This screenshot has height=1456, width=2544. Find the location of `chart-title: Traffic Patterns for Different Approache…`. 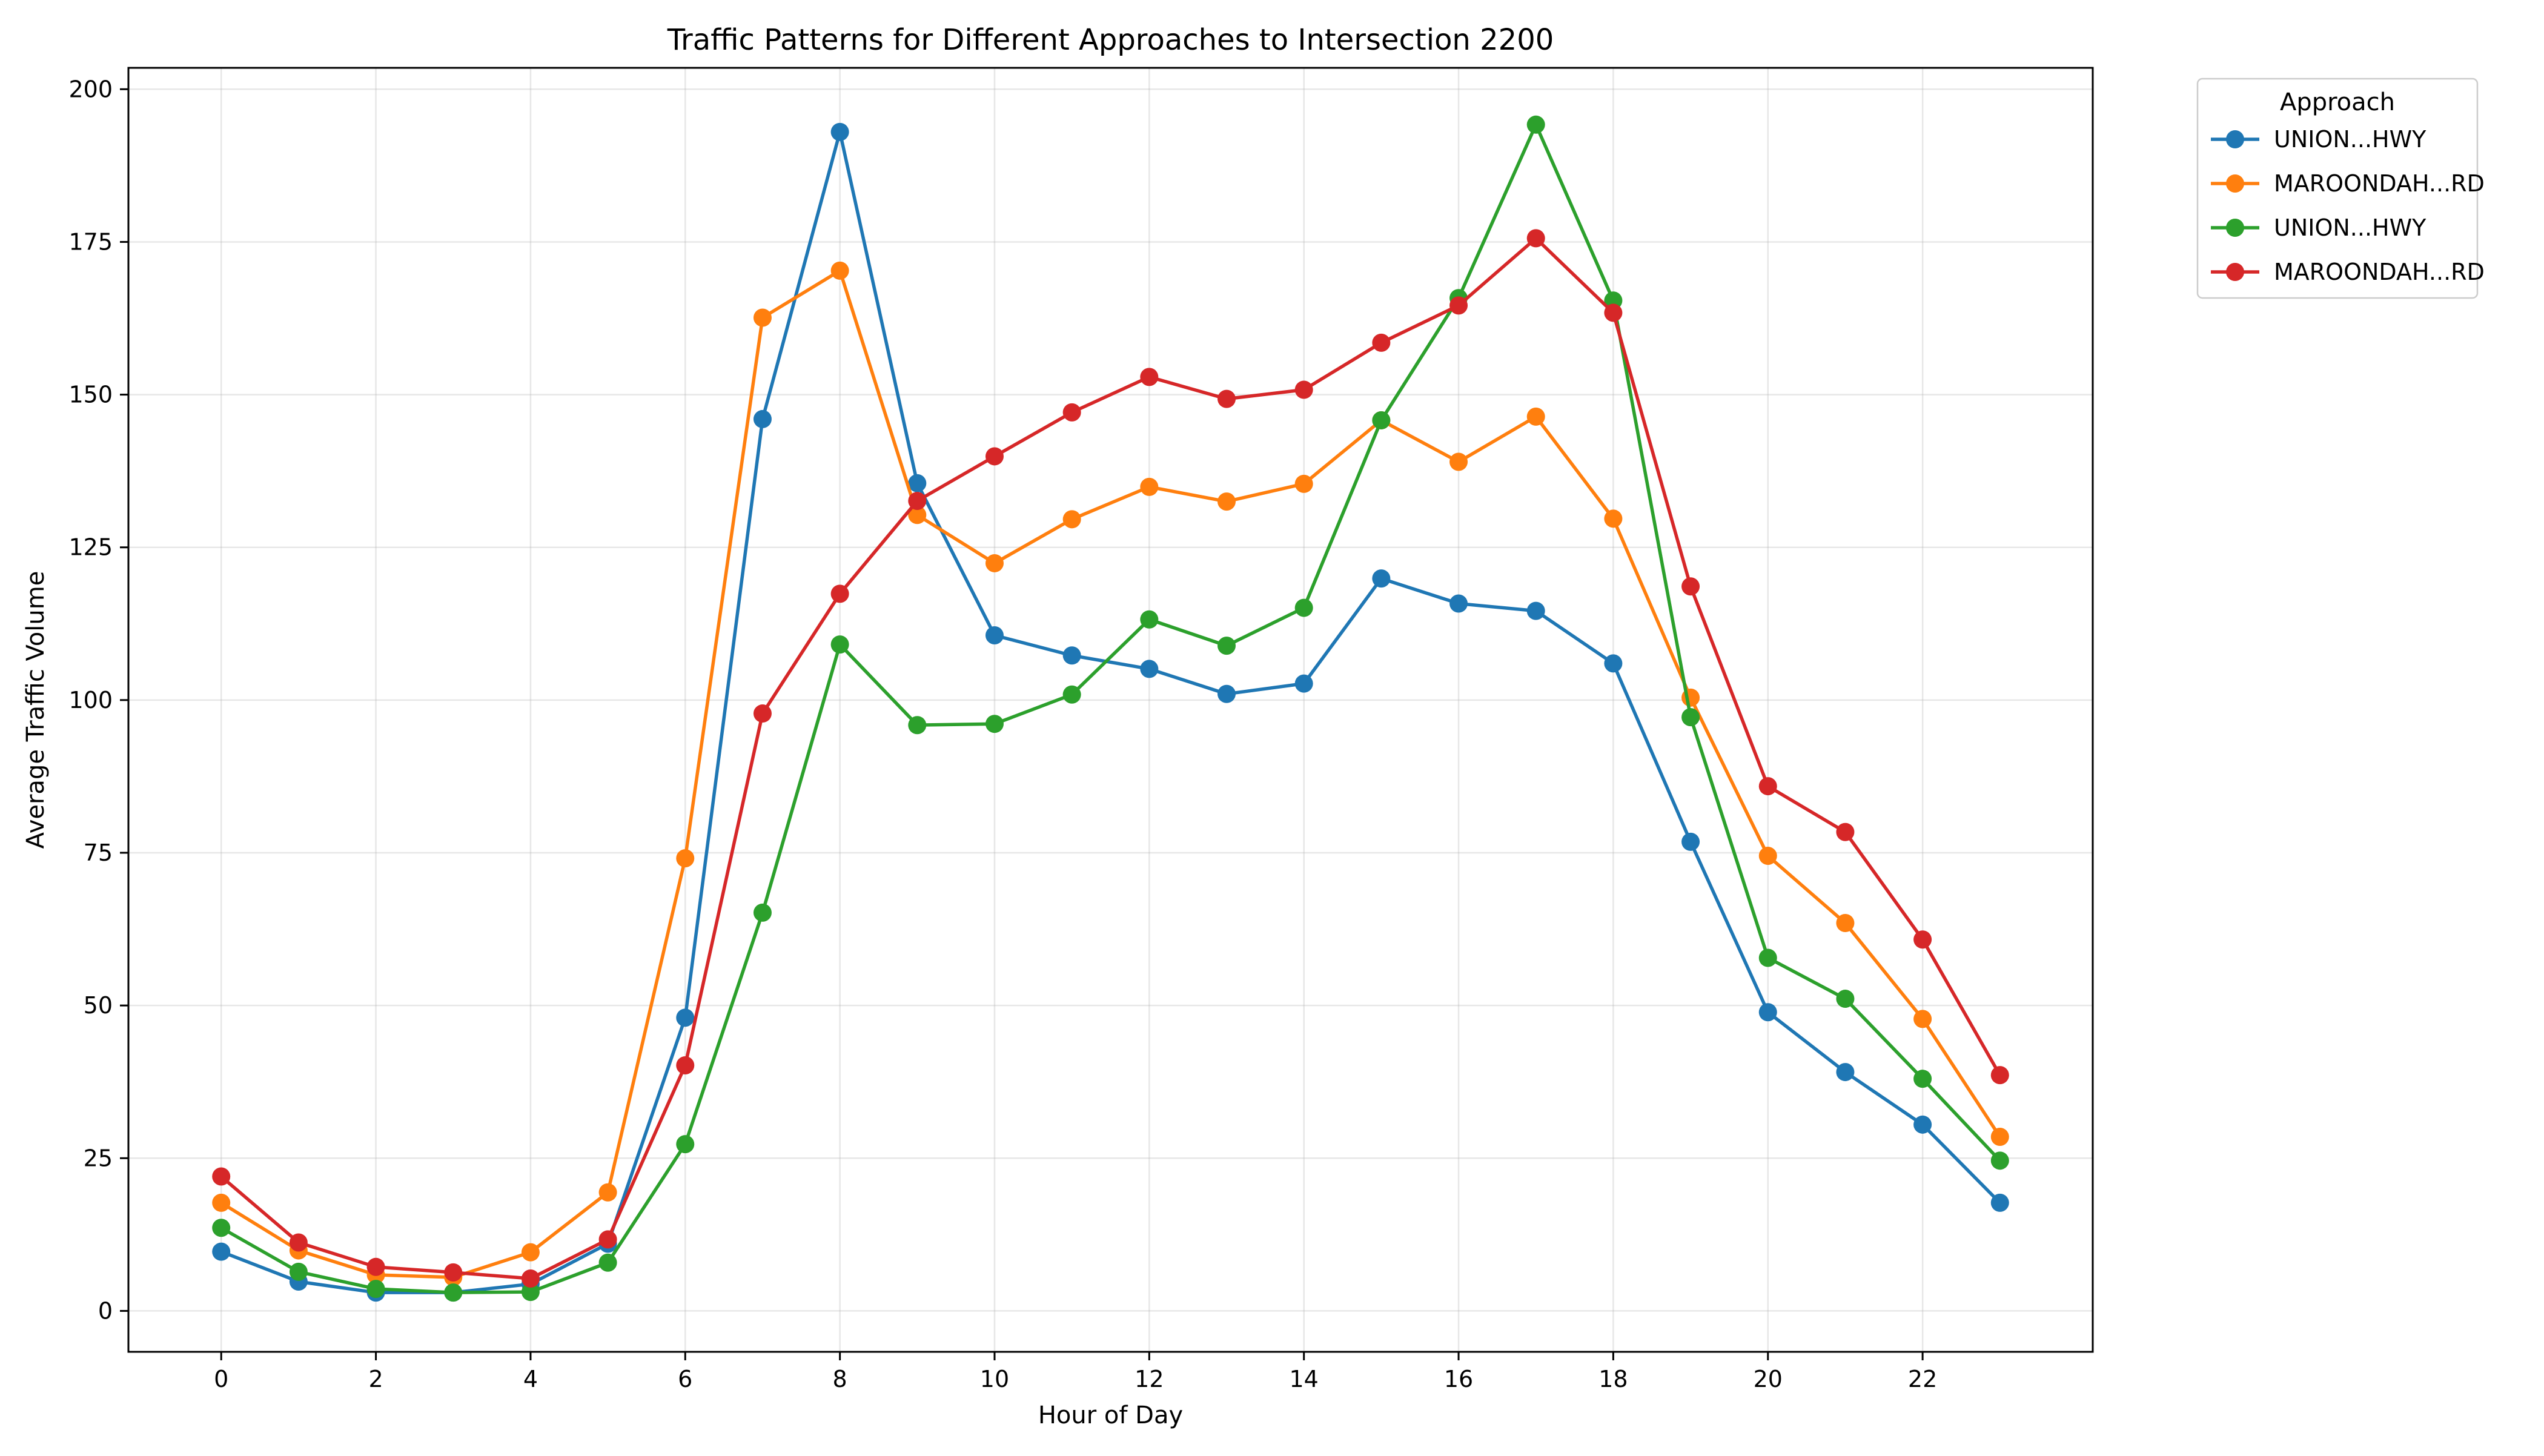

chart-title: Traffic Patterns for Different Approache… is located at coordinates (1110, 40).